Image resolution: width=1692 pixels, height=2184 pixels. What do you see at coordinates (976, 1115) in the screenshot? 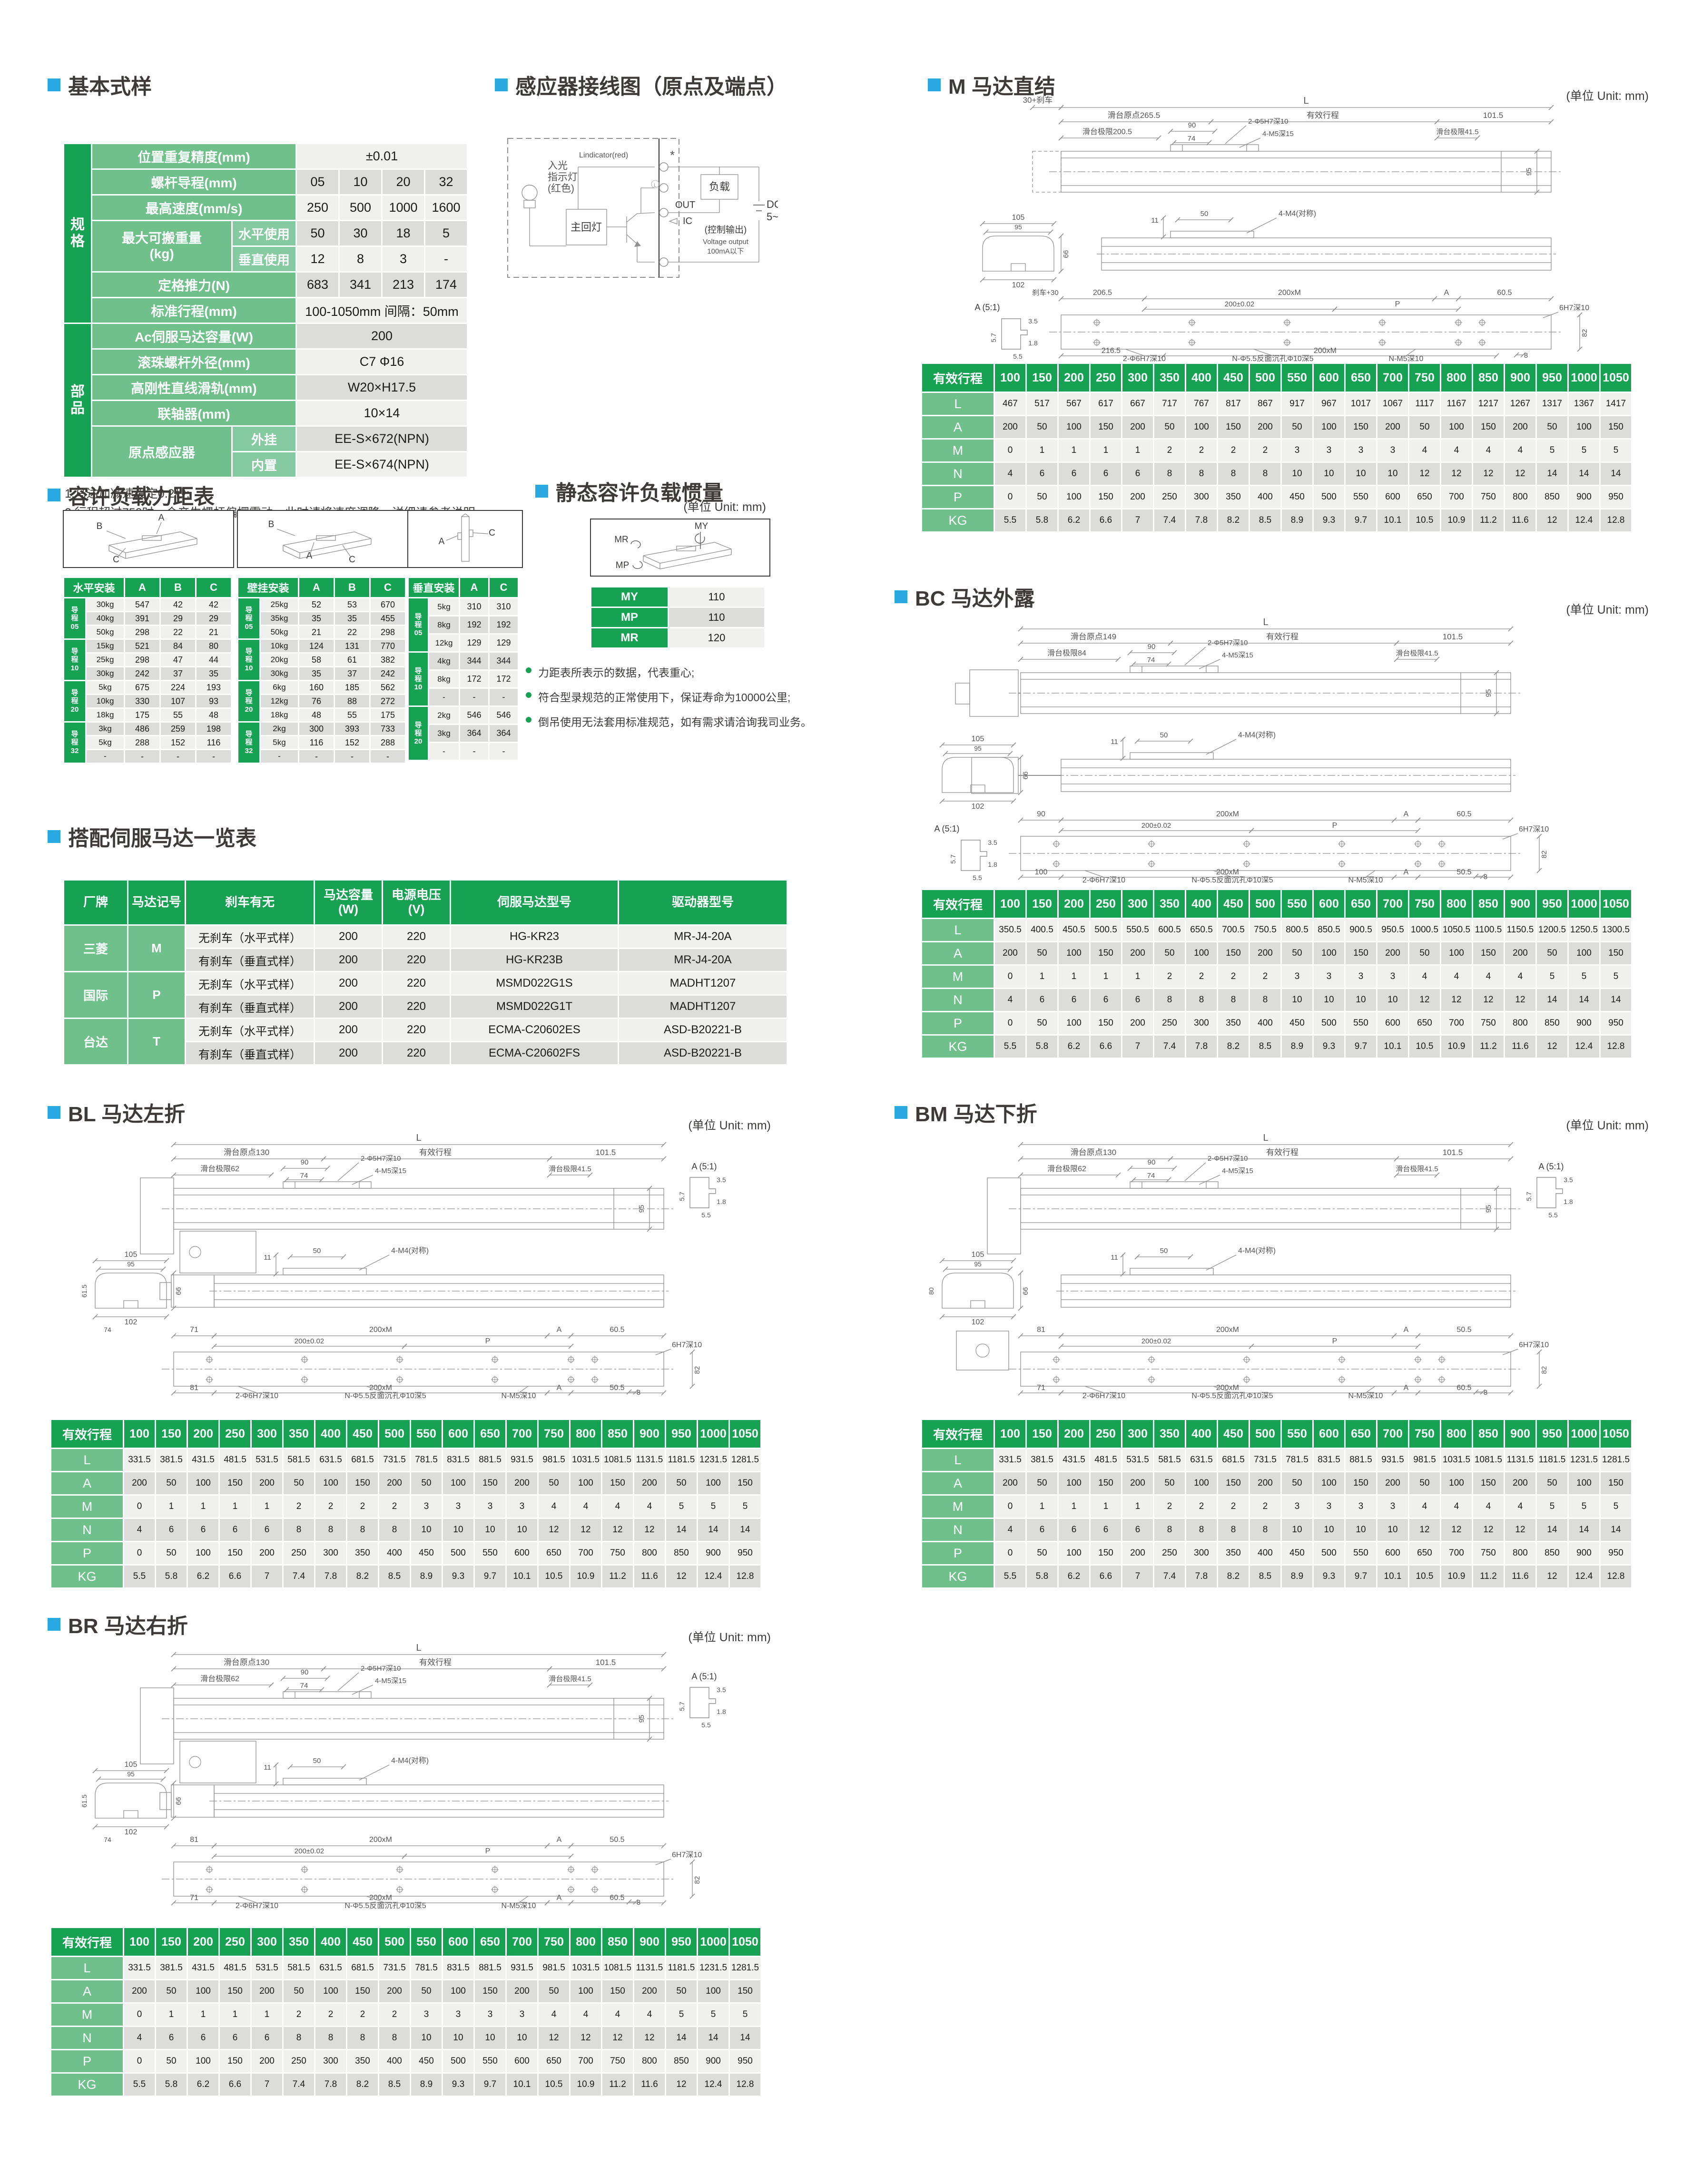
I see `section-title-text: BM 马达下折` at bounding box center [976, 1115].